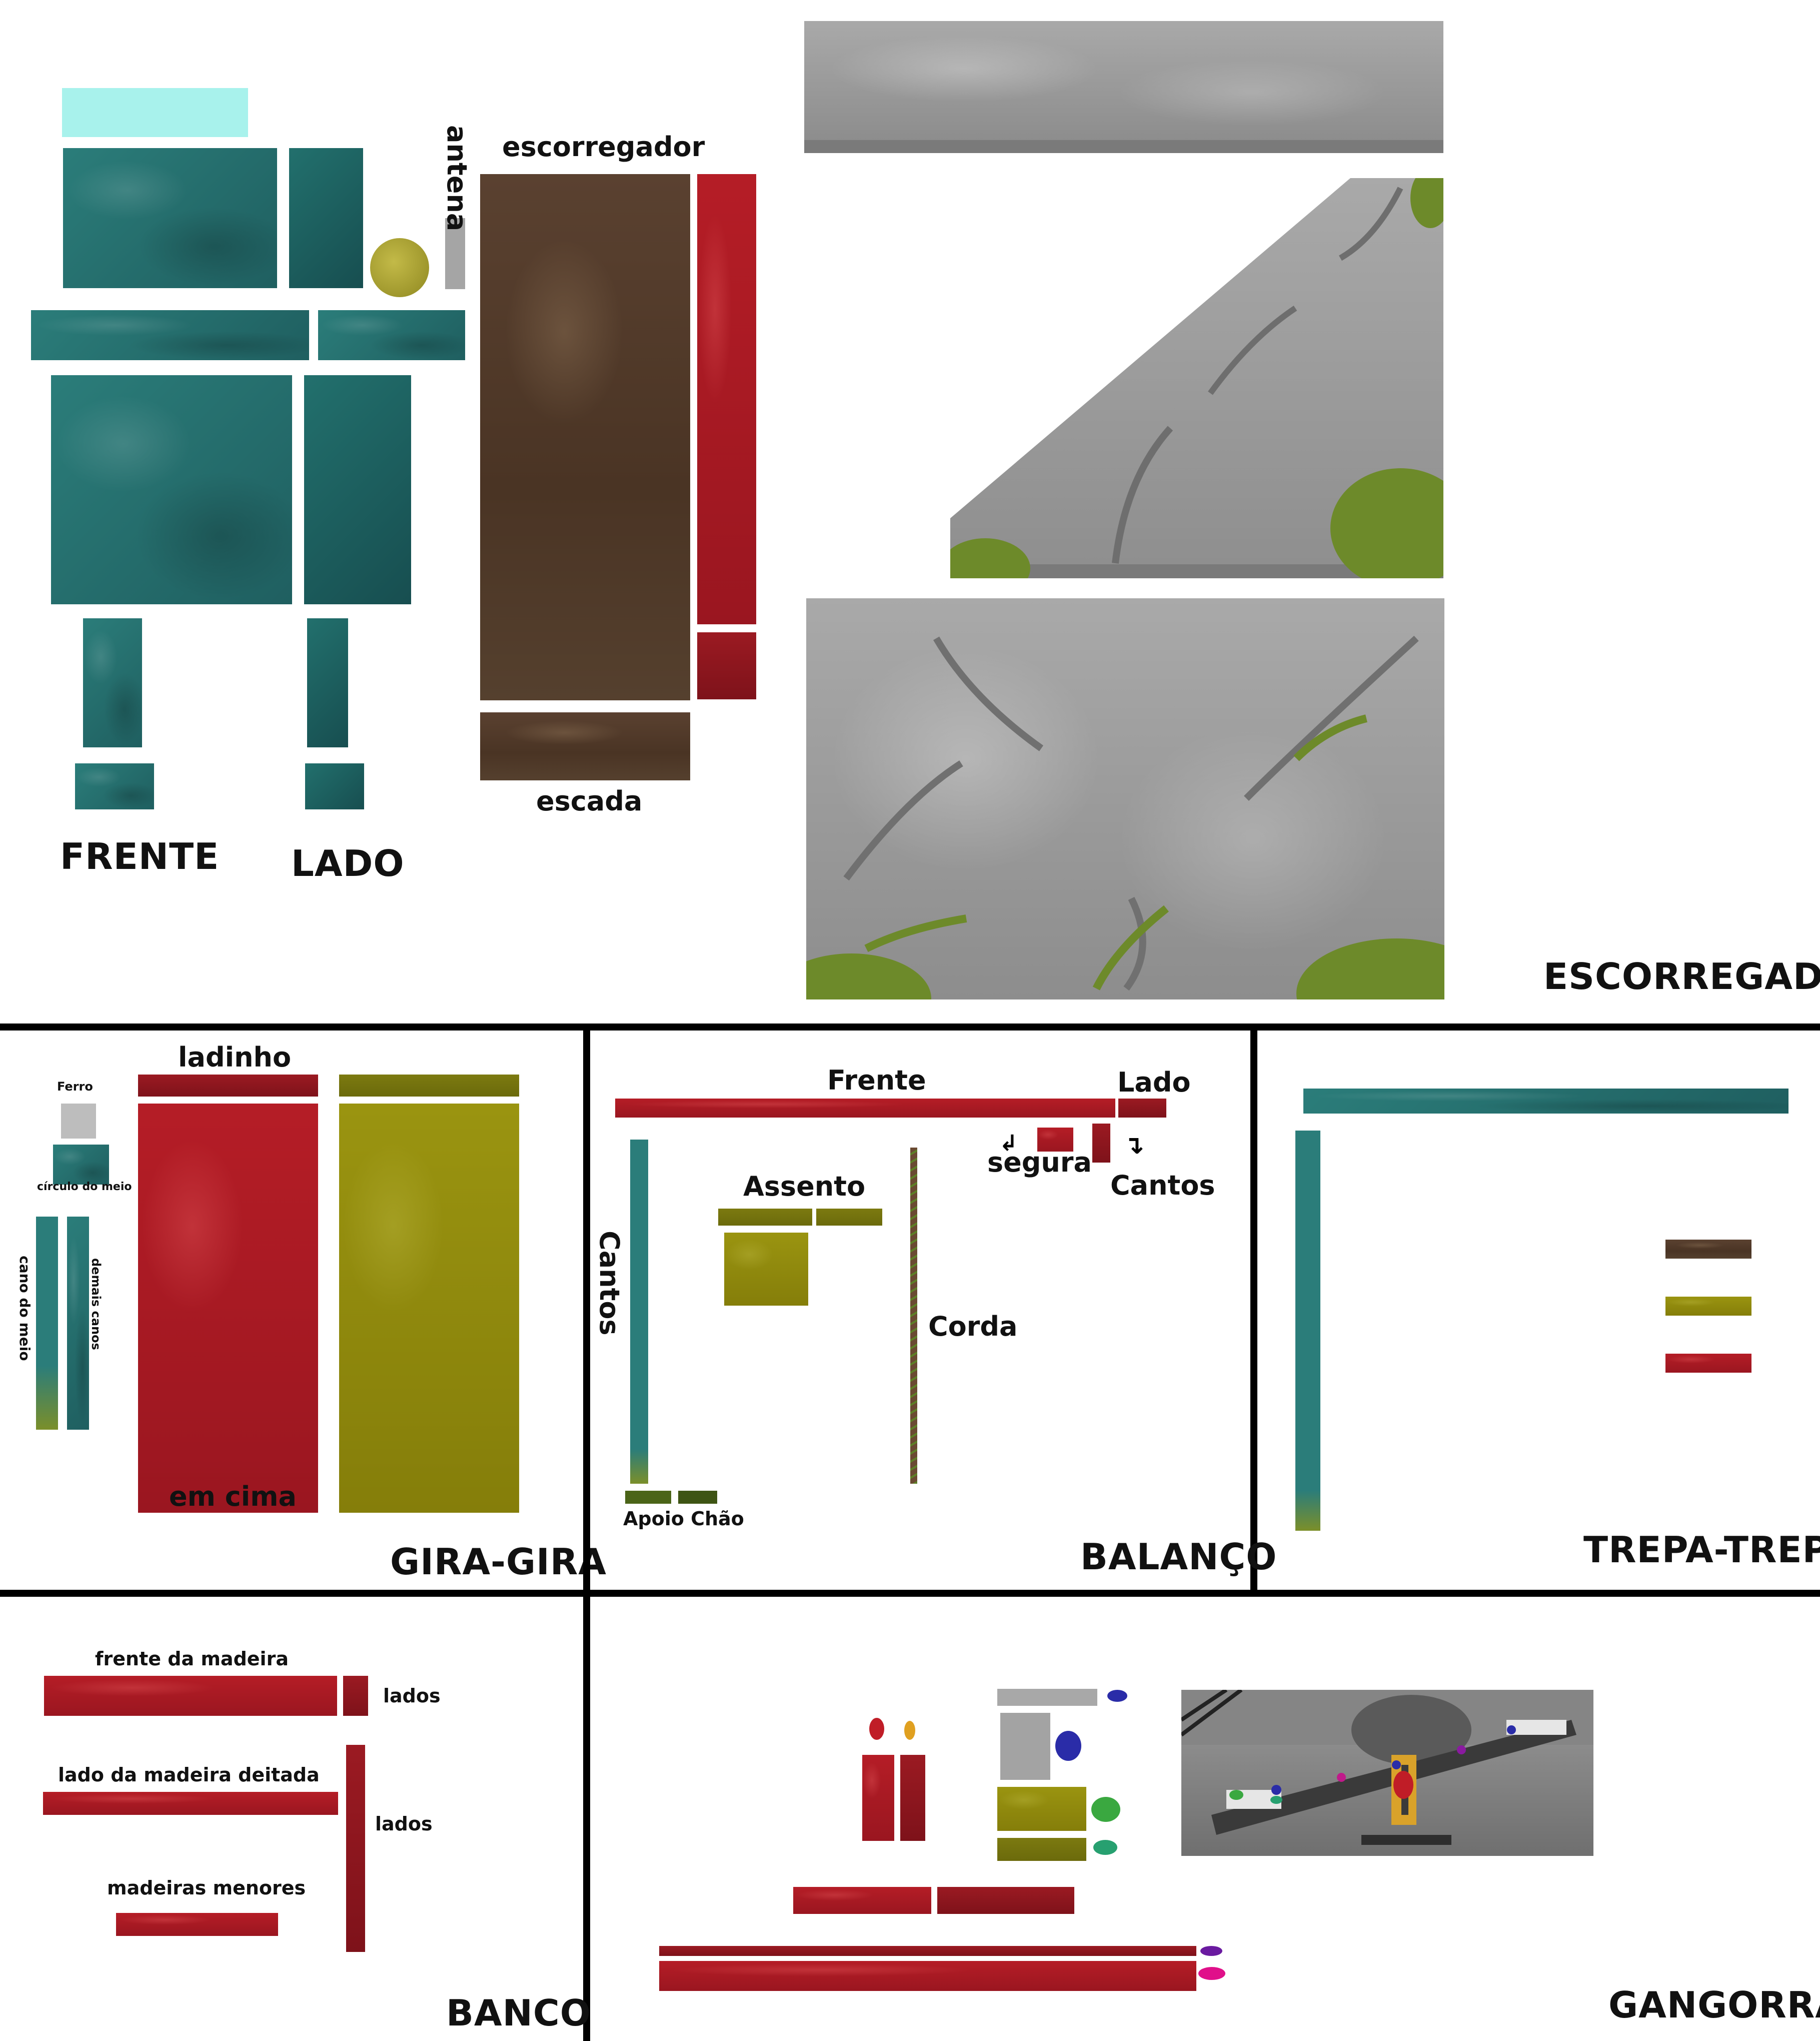 The height and width of the screenshot is (2041, 1820). I want to click on red-handle-dot, so click(876, 1729).